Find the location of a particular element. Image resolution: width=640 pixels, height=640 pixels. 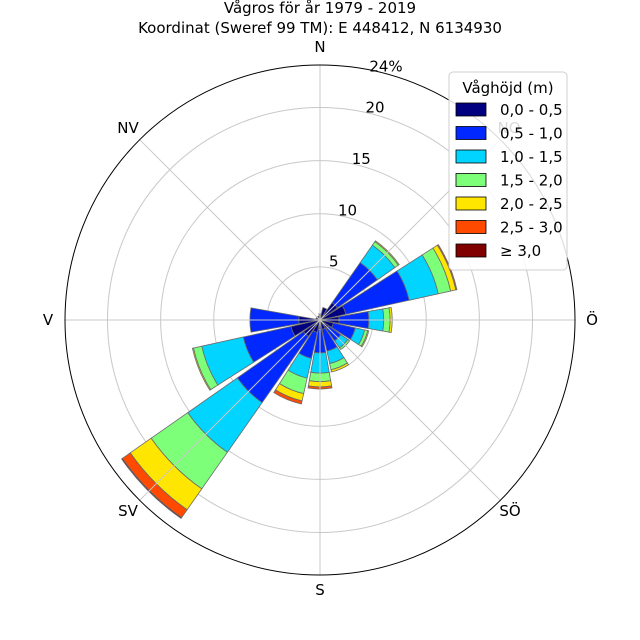

compass-label: V is located at coordinates (48, 320).